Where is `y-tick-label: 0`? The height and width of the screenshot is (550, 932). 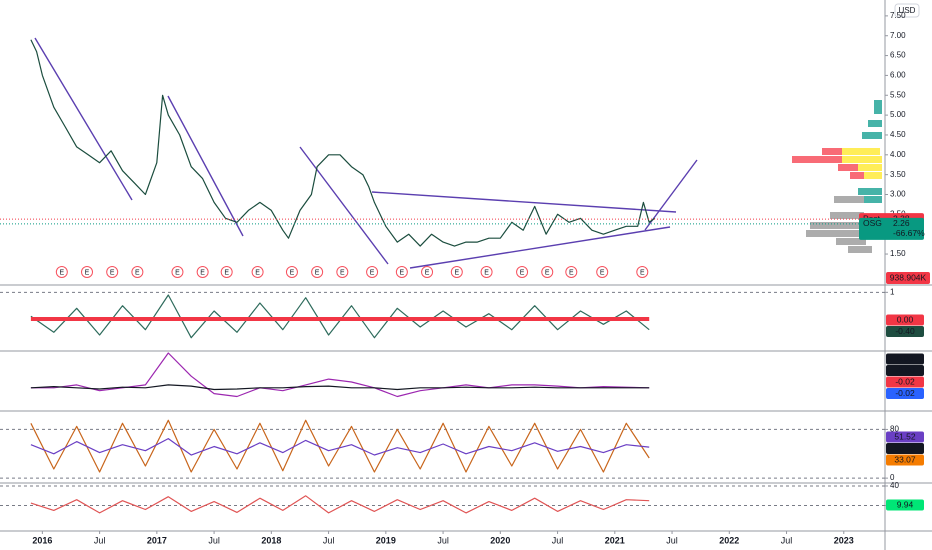
y-tick-label: 0 is located at coordinates (892, 477).